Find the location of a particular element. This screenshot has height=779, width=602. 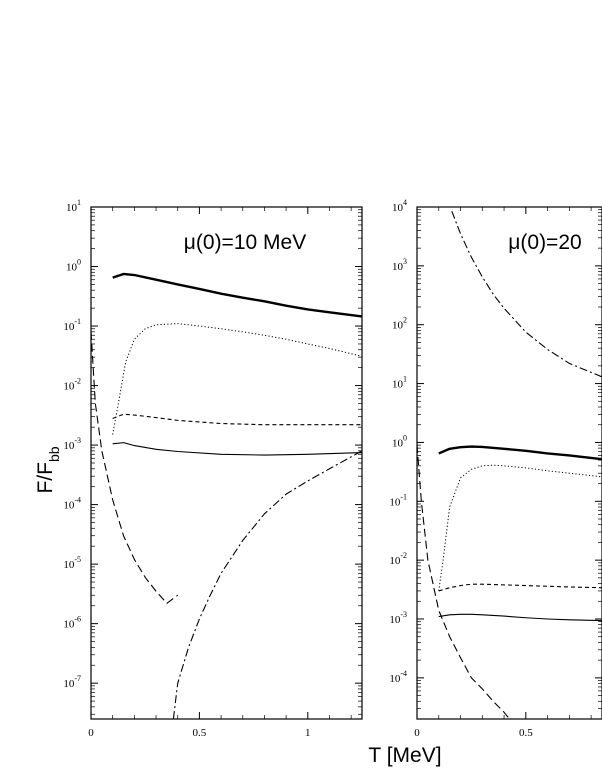

y-tick-label: 10⁴ is located at coordinates (399, 206).